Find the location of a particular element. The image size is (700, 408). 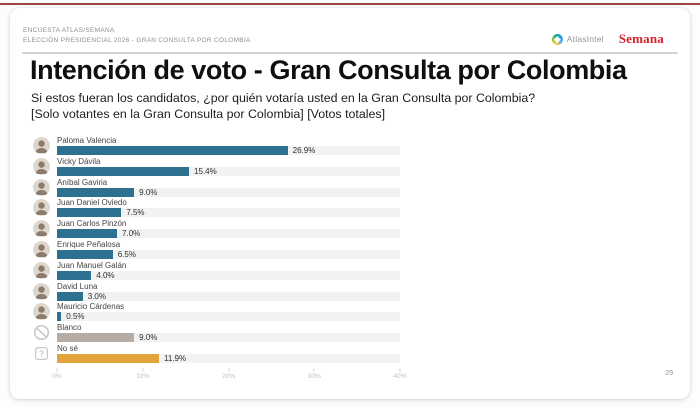

blanco-prohibition-icon is located at coordinates (41, 332).